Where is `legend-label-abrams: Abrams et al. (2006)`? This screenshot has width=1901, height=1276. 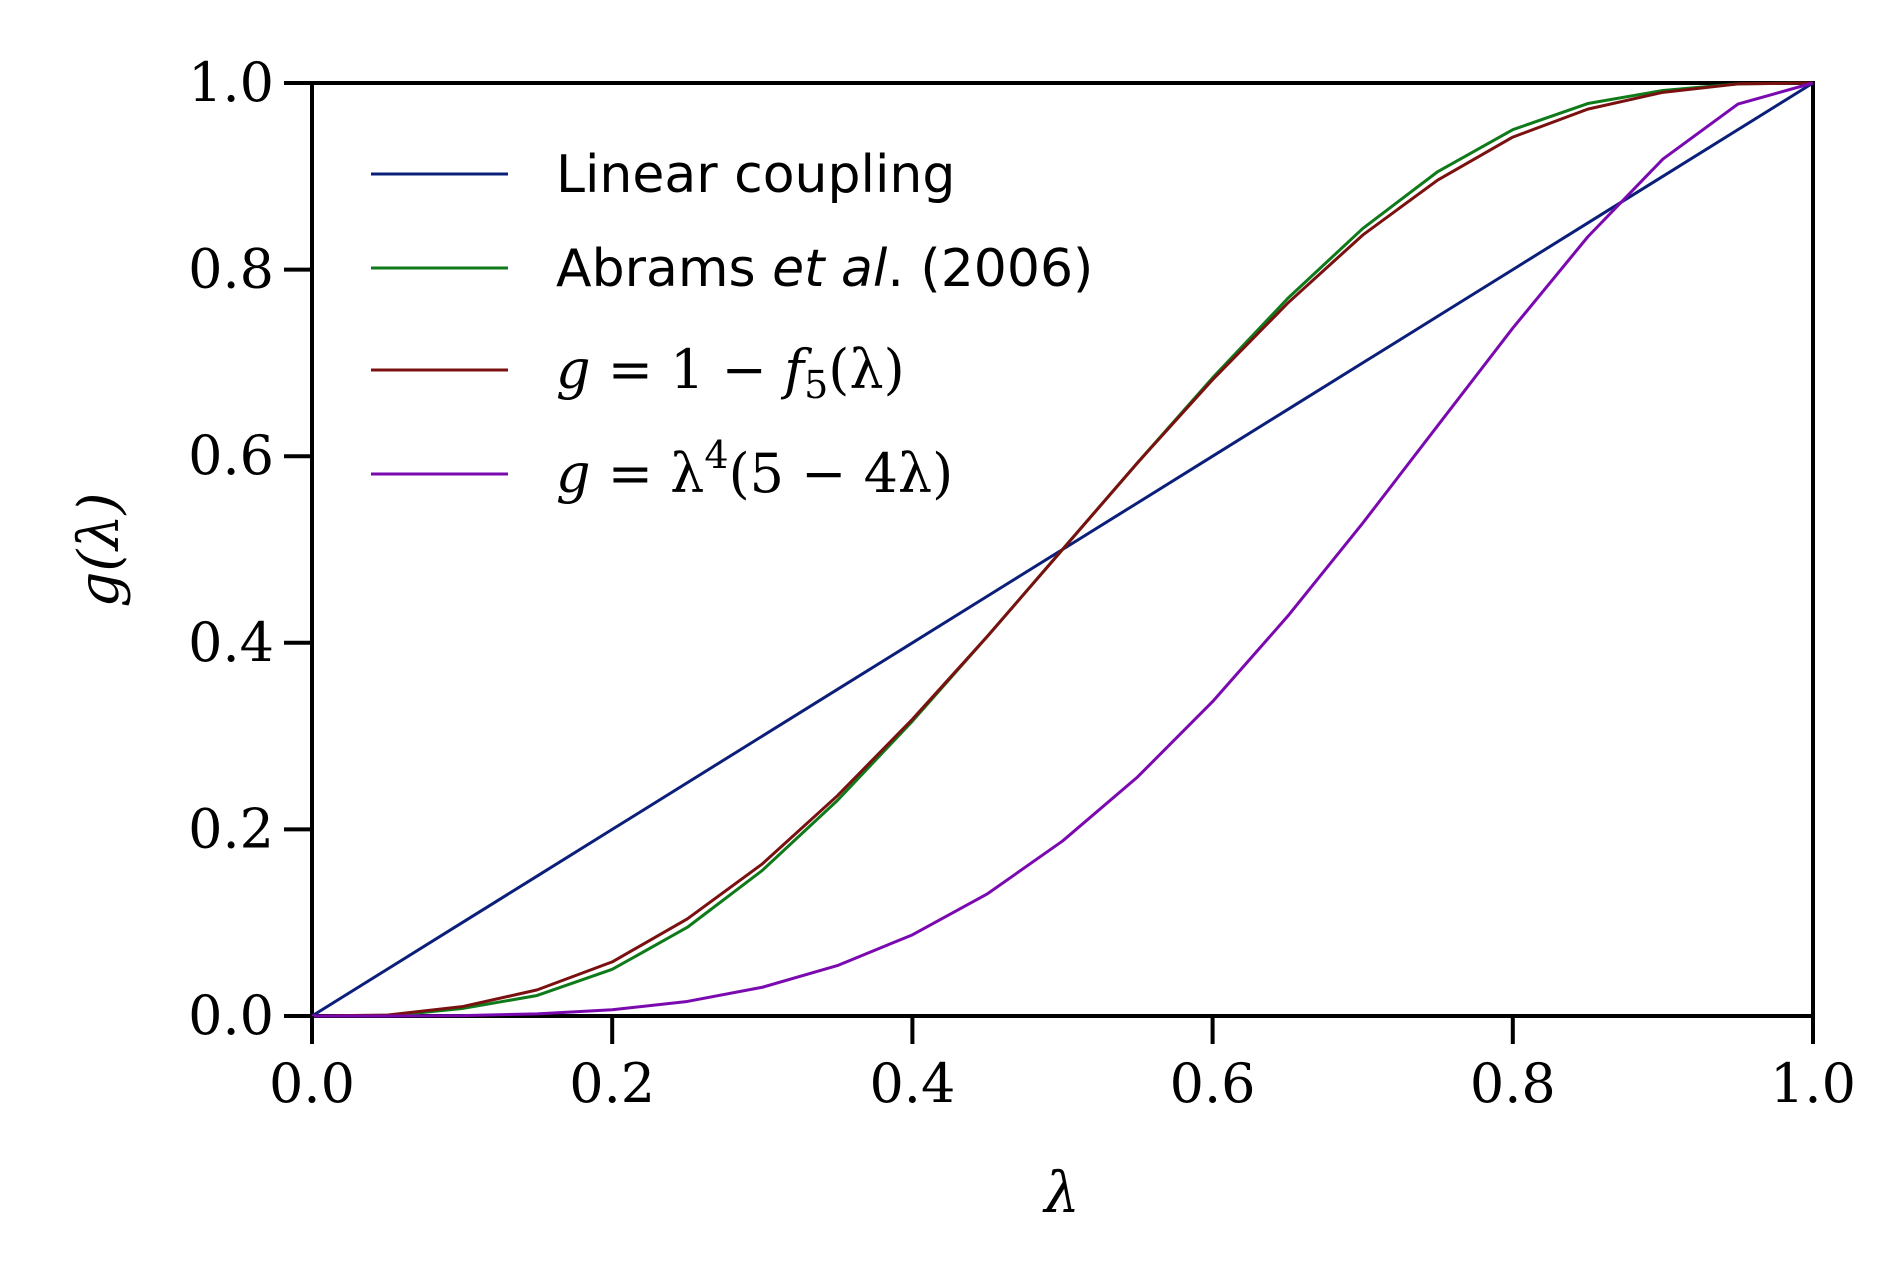
legend-label-abrams: Abrams et al. (2006) is located at coordinates (824, 269).